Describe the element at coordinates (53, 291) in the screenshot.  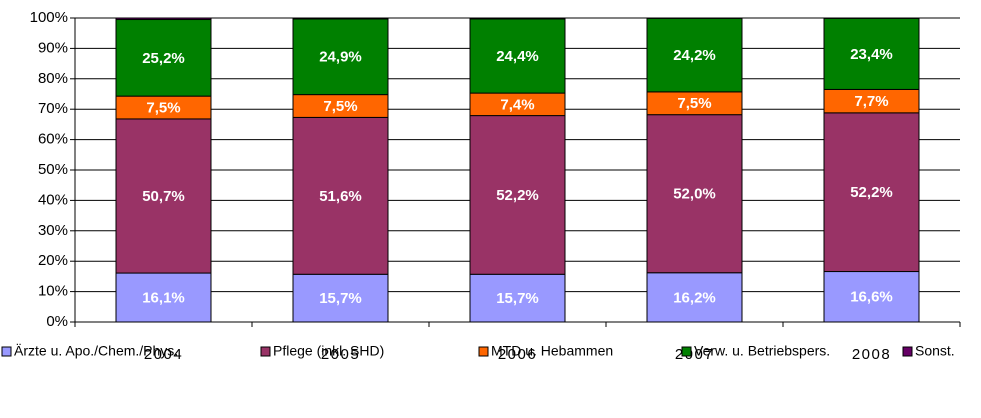
I see `y-tick-label: 10%` at that location.